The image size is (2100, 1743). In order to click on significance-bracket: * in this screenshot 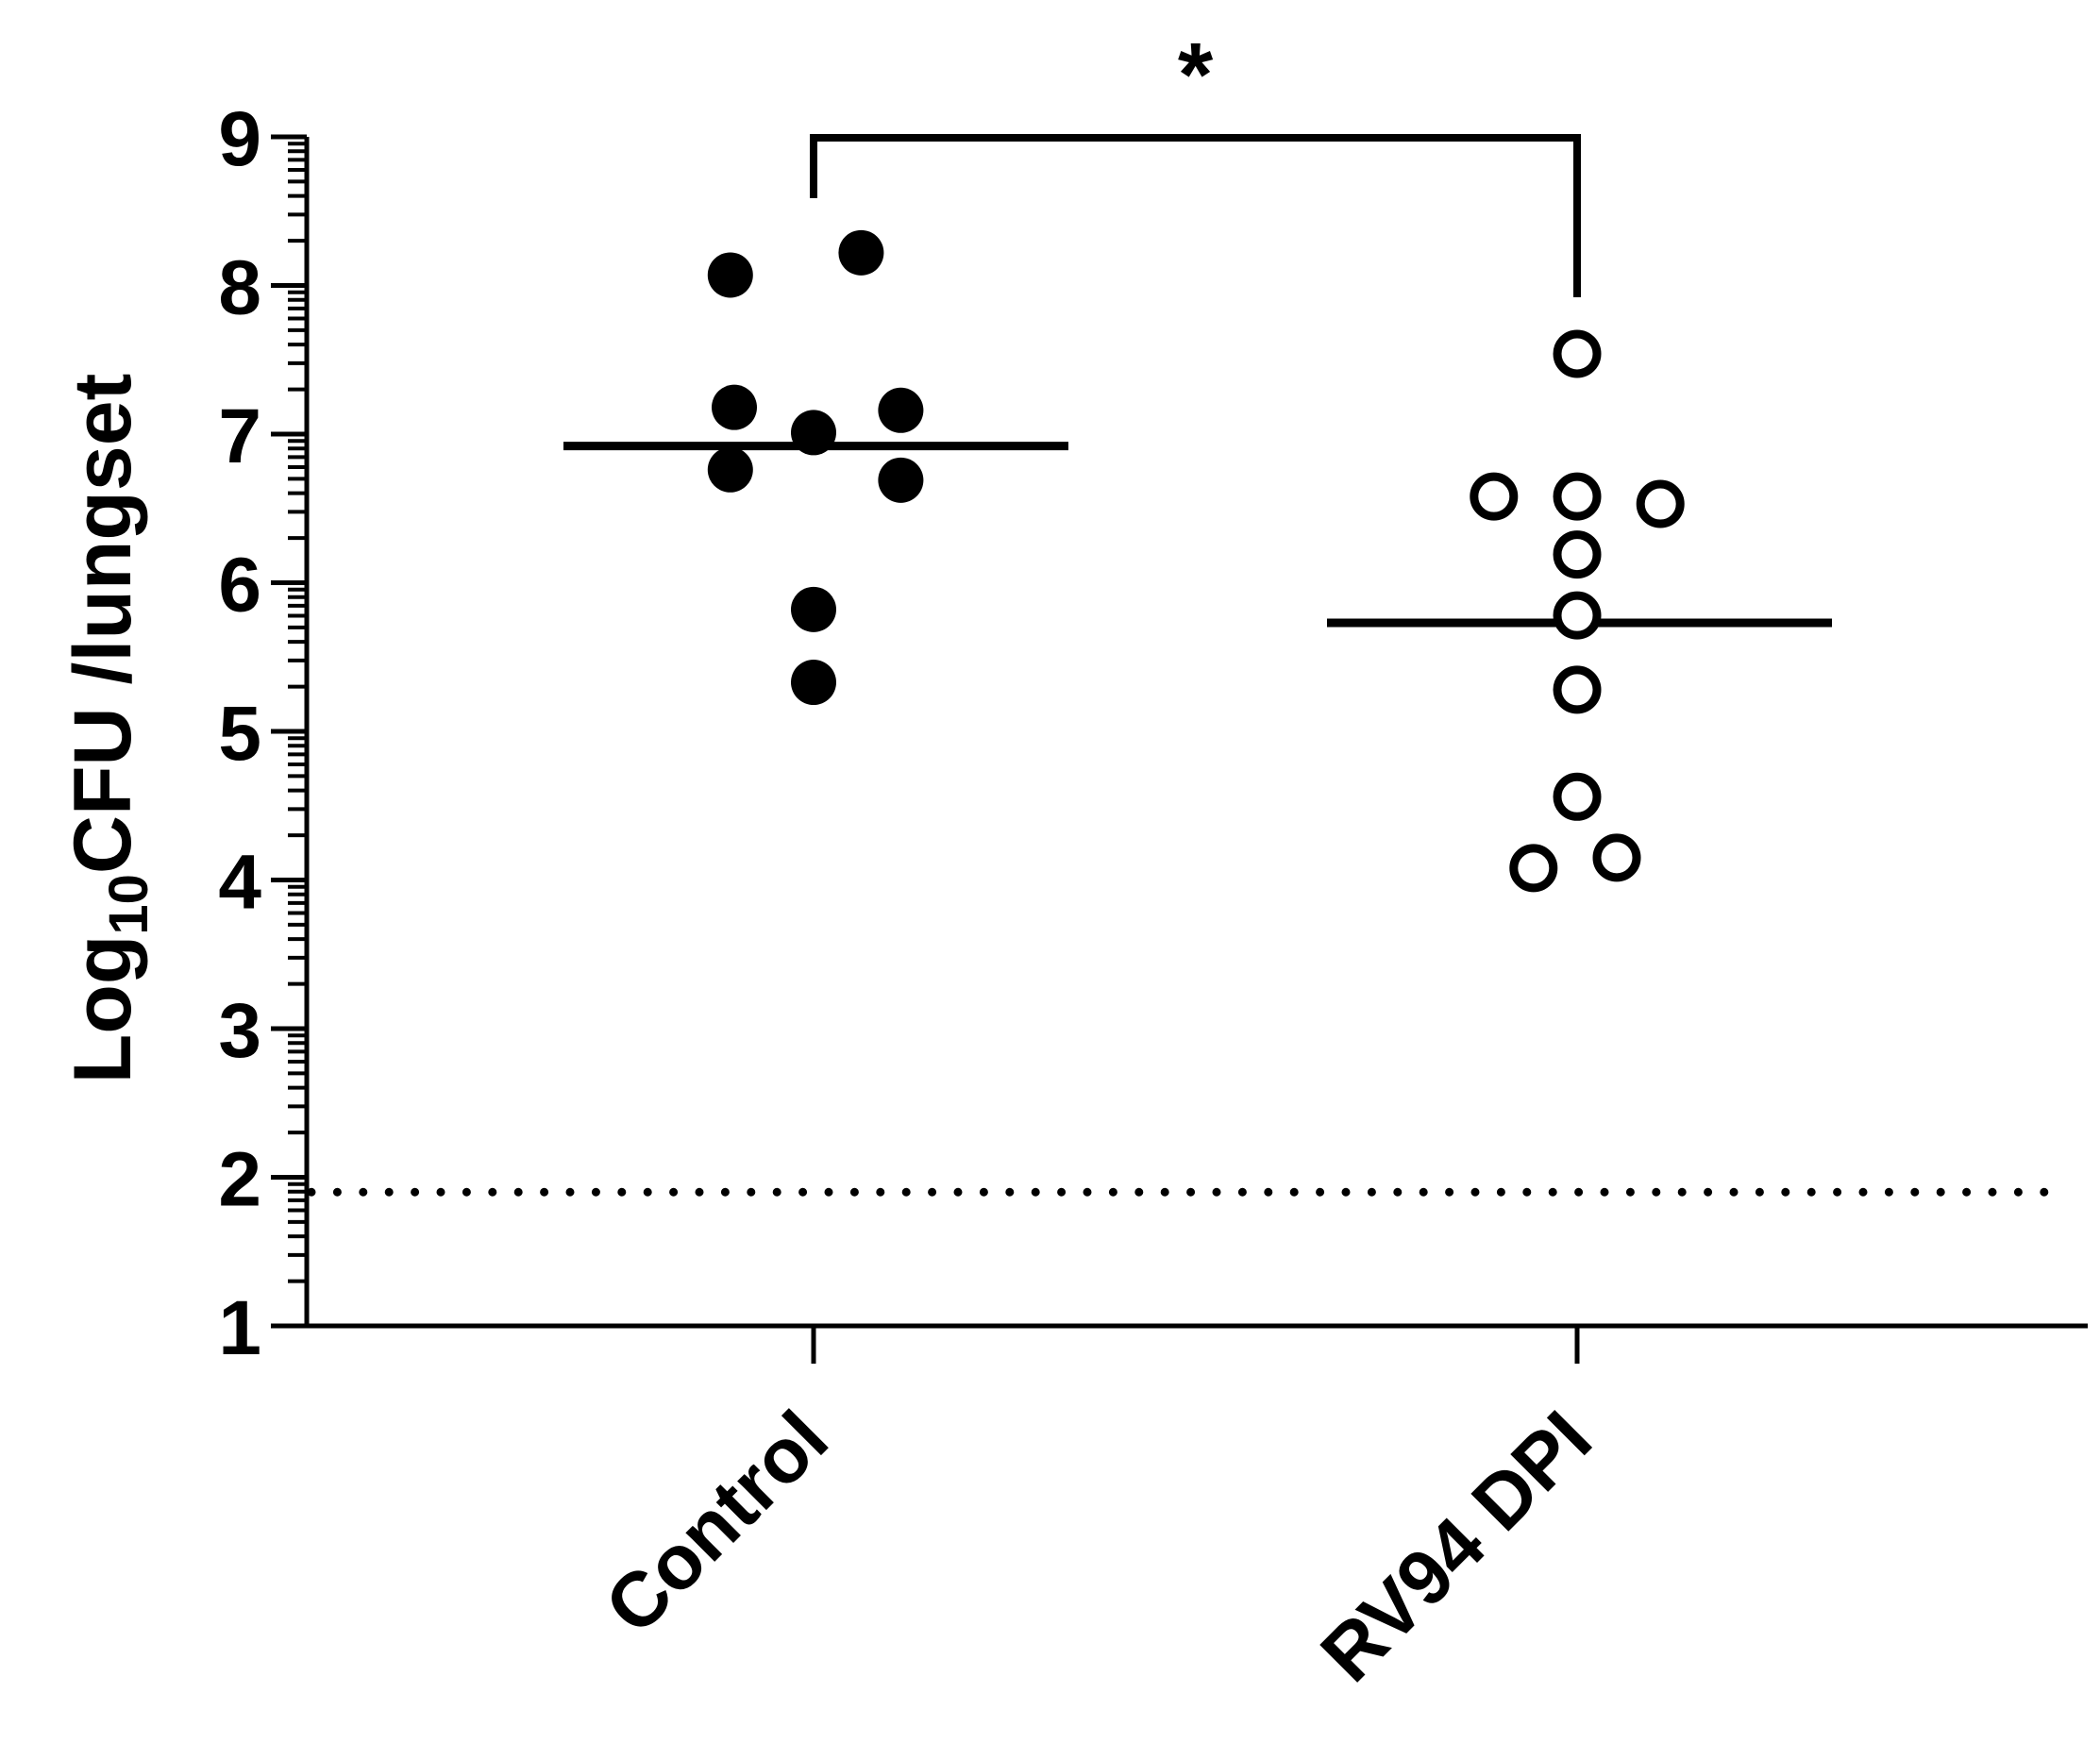, I will do `click(1195, 161)`.